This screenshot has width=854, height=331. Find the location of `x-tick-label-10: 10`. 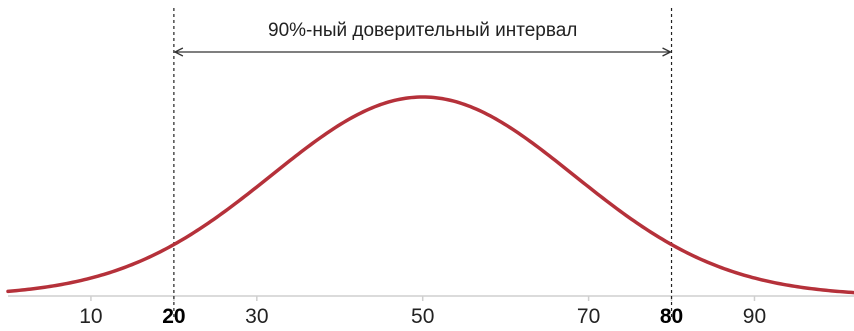

x-tick-label-10: 10 is located at coordinates (90, 316).